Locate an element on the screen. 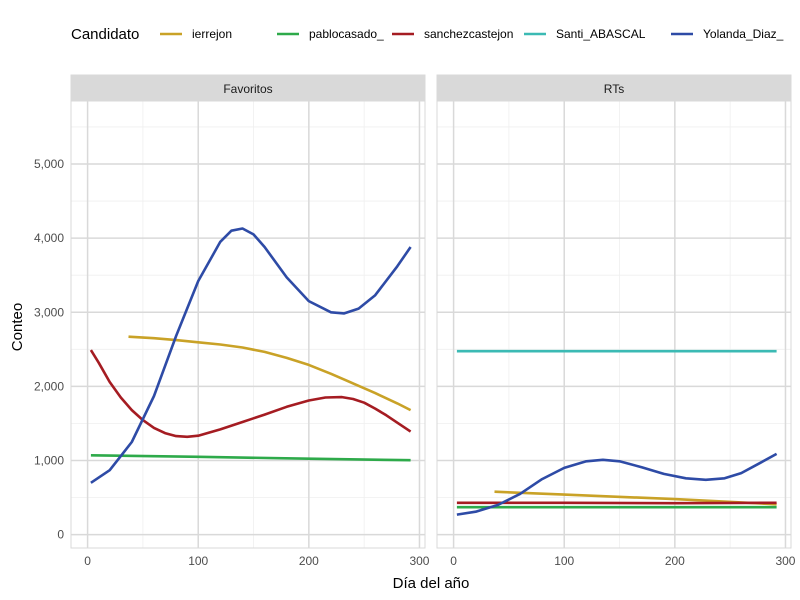 This screenshot has height=600, width=800. x-axis-label: Día del año is located at coordinates (431, 583).